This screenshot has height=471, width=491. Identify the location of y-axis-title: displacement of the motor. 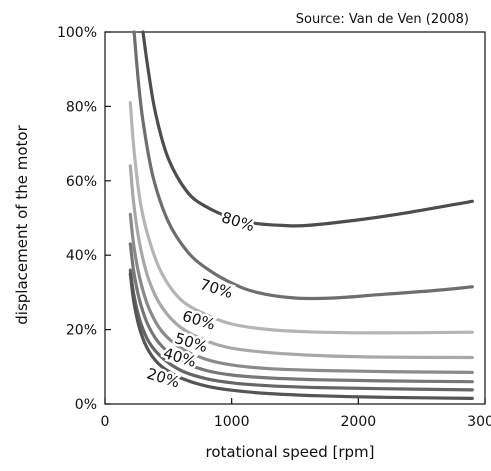
(22, 225).